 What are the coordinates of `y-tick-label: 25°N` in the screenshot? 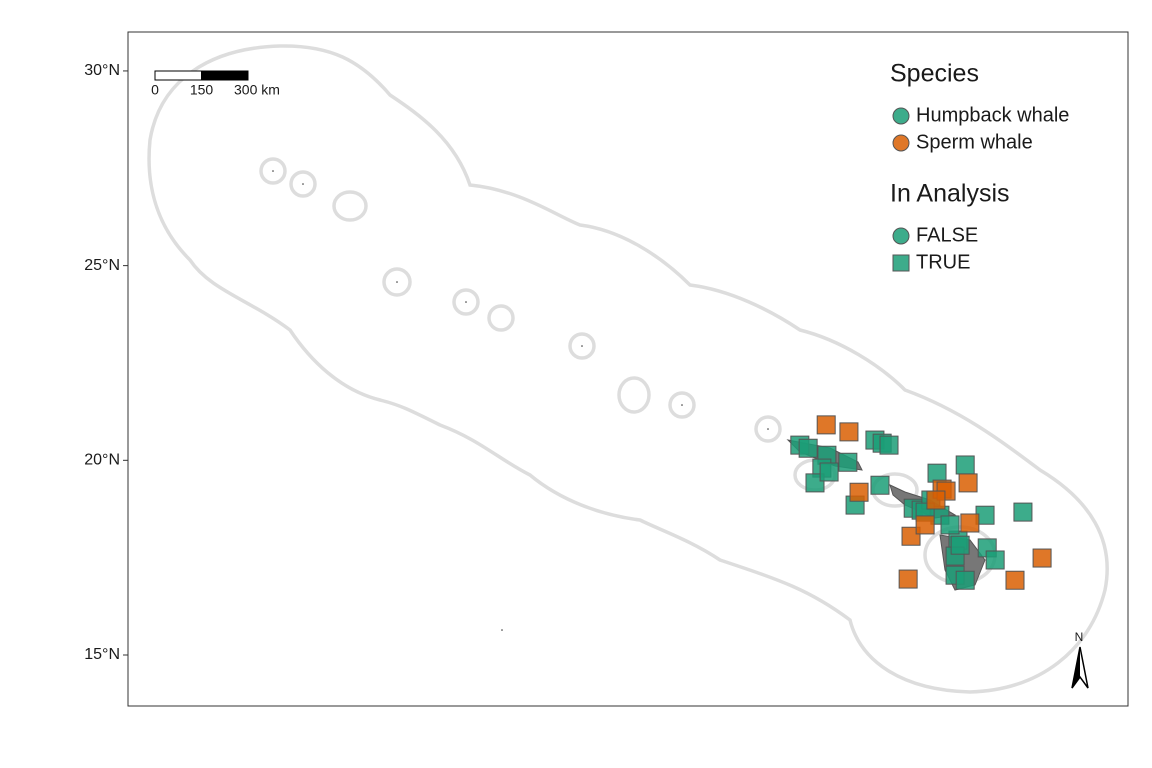 It's located at (102, 265).